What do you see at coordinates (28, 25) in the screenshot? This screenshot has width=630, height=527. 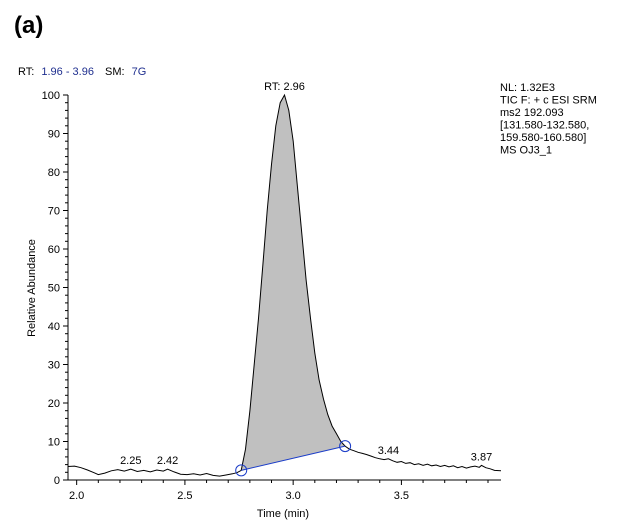 I see `panel-label: (a)` at bounding box center [28, 25].